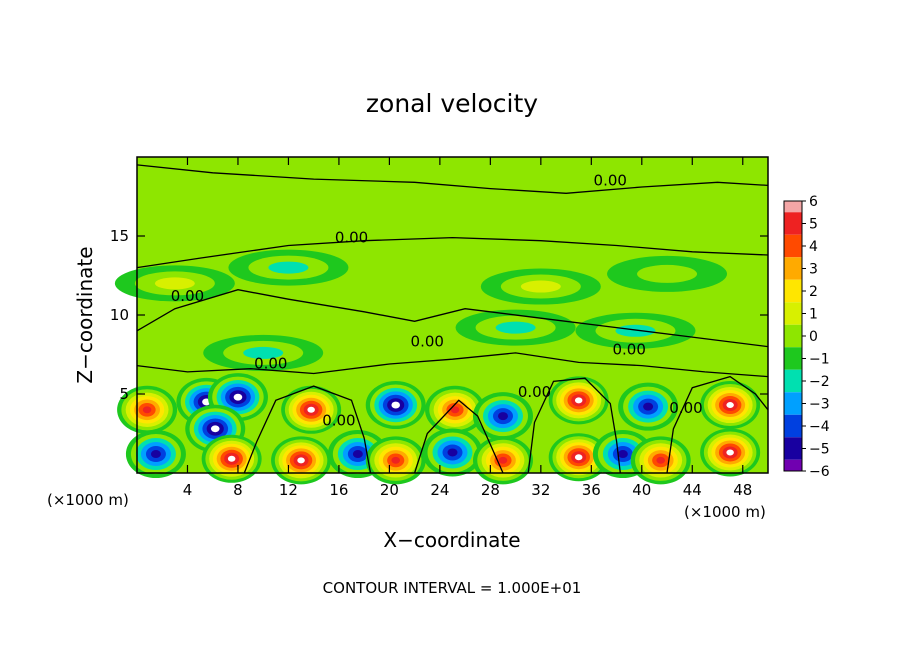  I want to click on x-tick-label-3: 16, so click(338, 490).